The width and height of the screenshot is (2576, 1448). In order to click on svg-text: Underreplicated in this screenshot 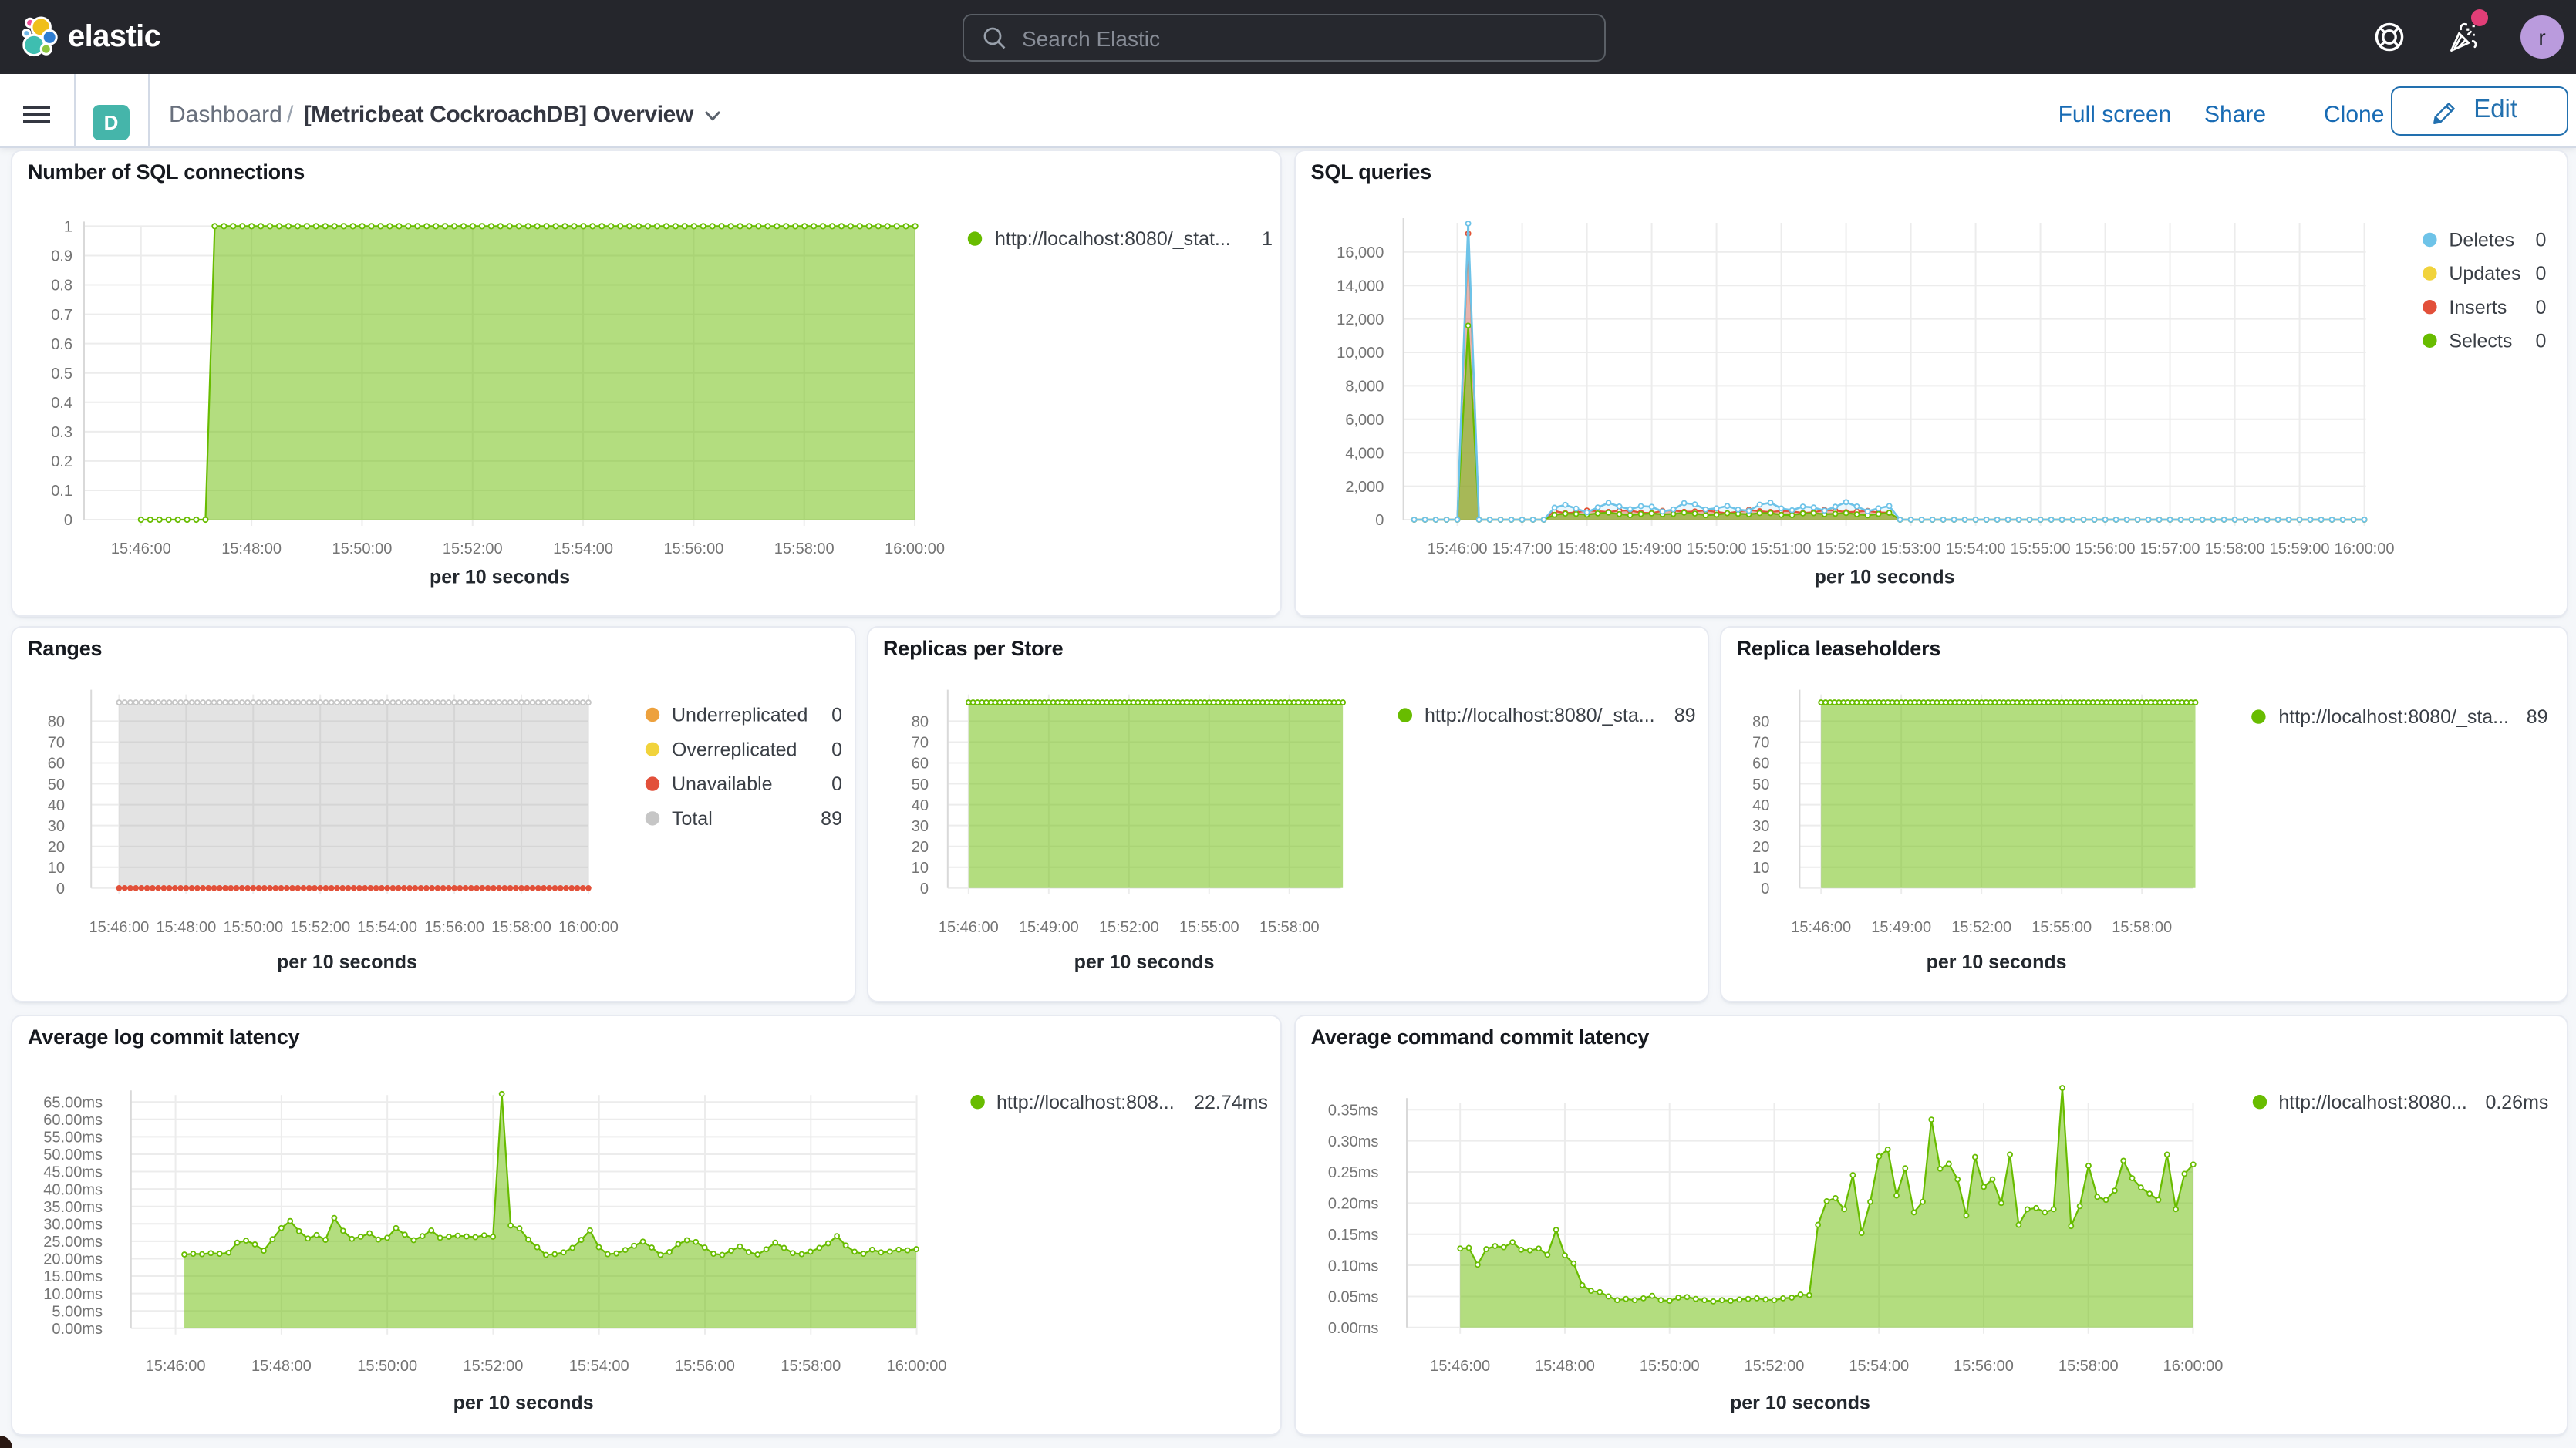, I will do `click(740, 715)`.